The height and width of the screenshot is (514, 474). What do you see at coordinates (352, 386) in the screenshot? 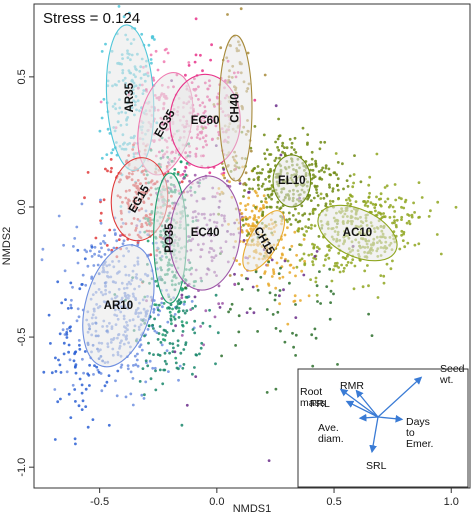
I see `loading-label: RMR` at bounding box center [352, 386].